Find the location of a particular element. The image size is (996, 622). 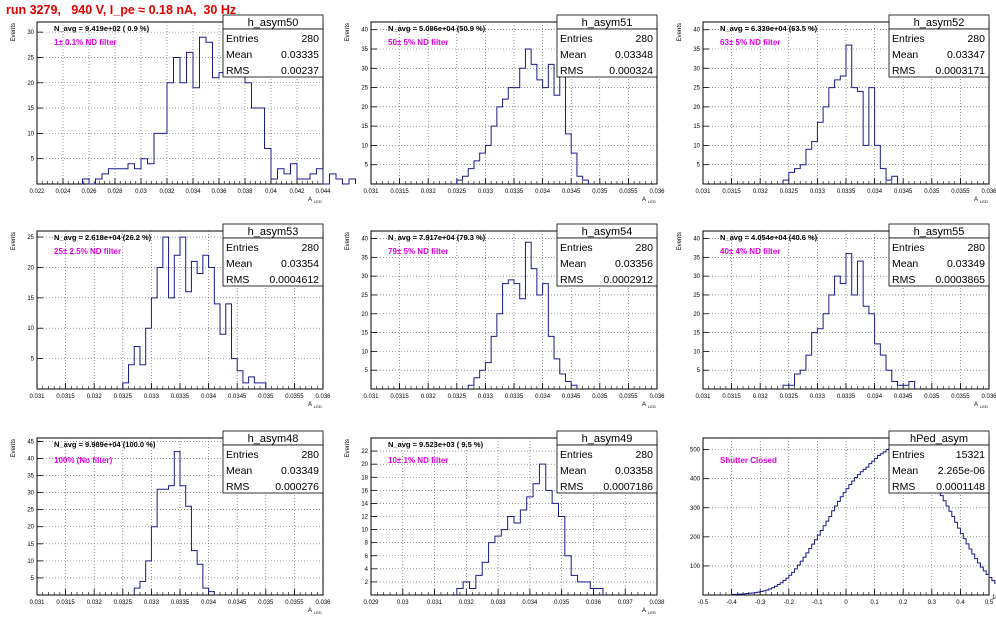

histogram-name: h_asym50 is located at coordinates (273, 23).